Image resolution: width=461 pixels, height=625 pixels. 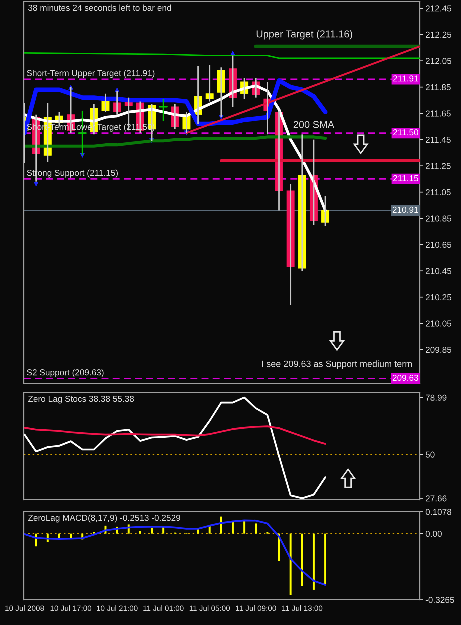 I want to click on series-label: Upper Target (211.16), so click(x=304, y=35).